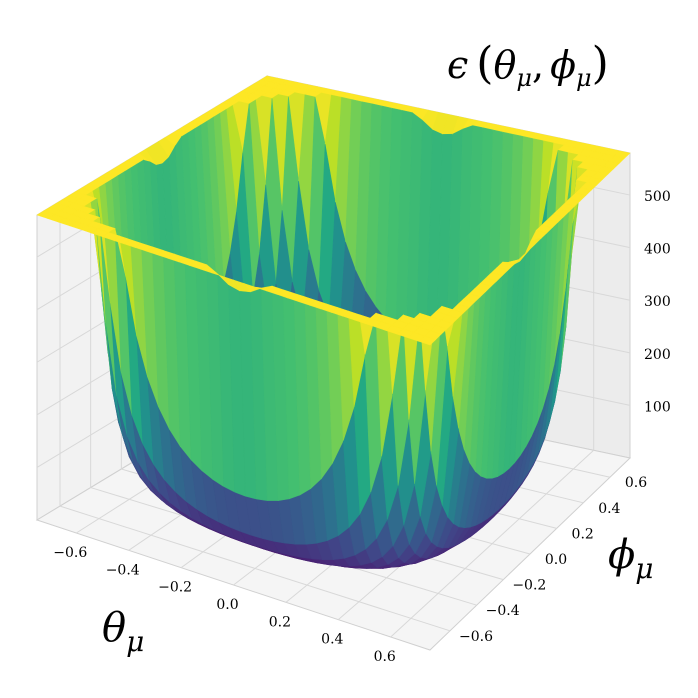 The width and height of the screenshot is (698, 698). I want to click on y-axis-label: ϕμ, so click(630, 558).